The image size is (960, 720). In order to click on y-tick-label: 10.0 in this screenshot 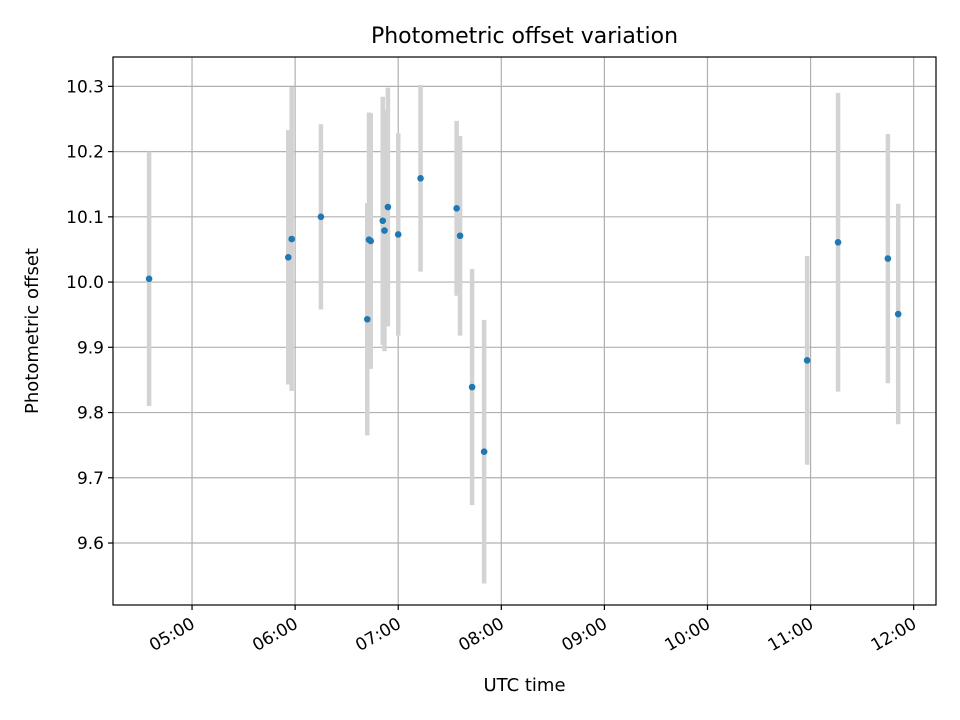, I will do `click(85, 283)`.